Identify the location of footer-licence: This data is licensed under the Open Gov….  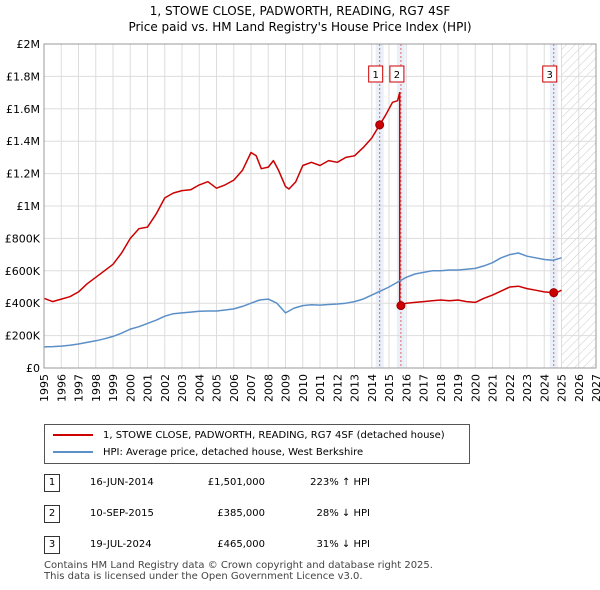
(203, 576).